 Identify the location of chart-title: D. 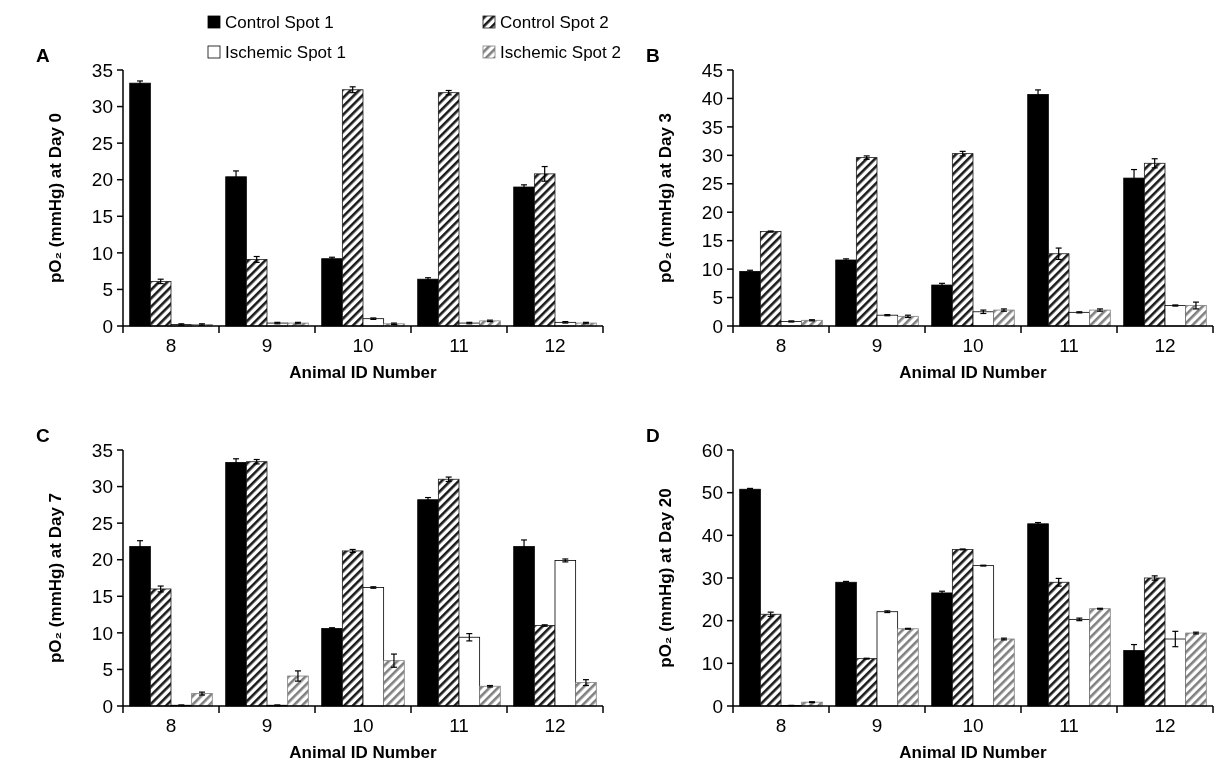
(653, 435).